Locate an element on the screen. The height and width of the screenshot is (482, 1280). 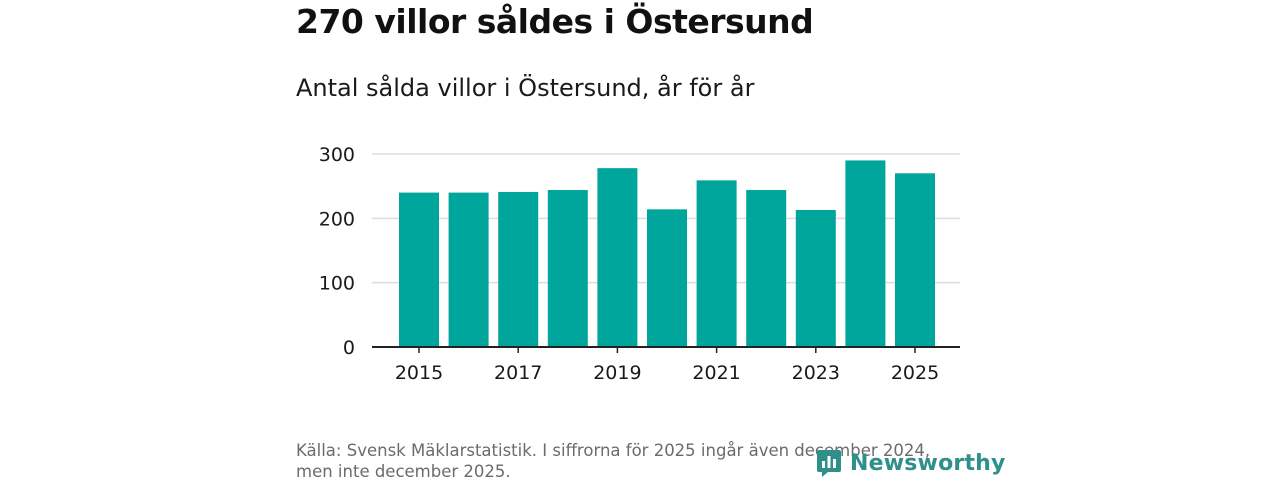
newsworthy-logo: Newsworthy is located at coordinates (911, 463).